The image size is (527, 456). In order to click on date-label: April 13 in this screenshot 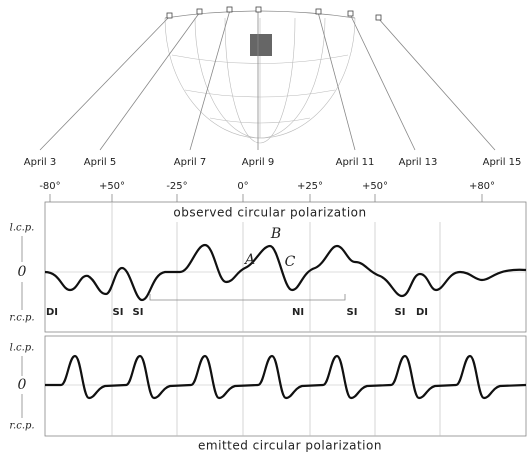, I will do `click(418, 162)`.